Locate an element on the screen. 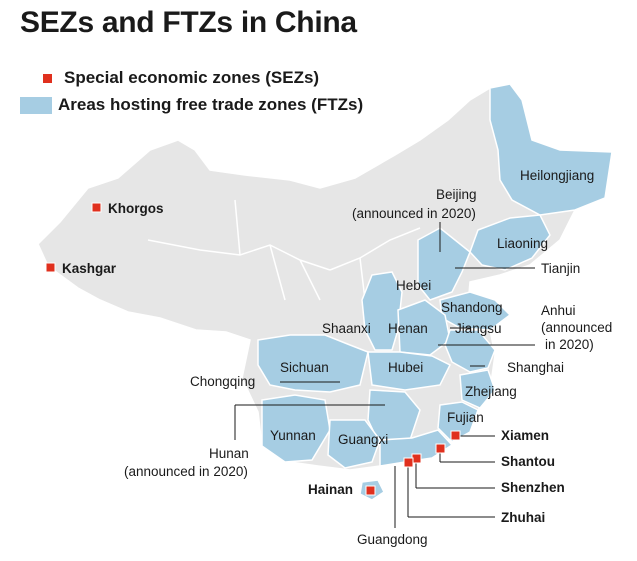 This screenshot has height=561, width=637. label-liaoning: Liaoning is located at coordinates (522, 243).